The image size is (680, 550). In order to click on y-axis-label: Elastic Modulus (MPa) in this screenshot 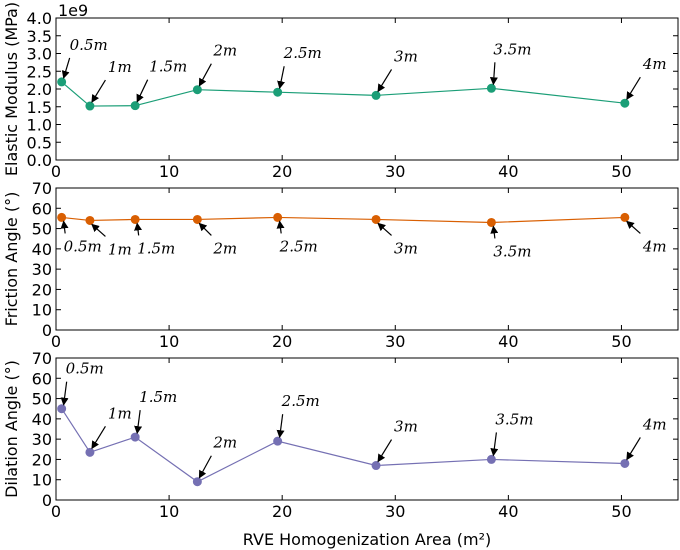, I will do `click(11, 89)`.